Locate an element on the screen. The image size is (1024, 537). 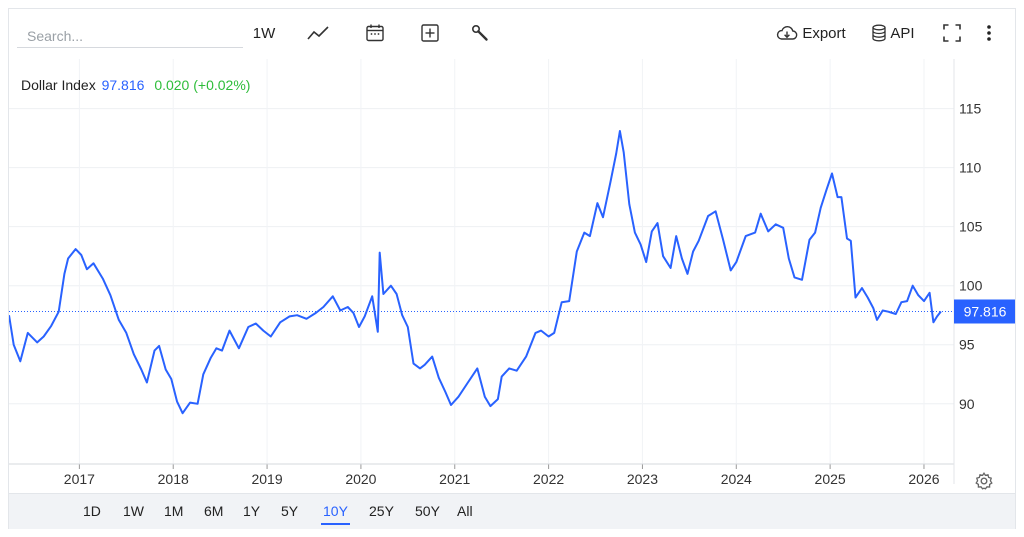
more-vertical-icon is located at coordinates (989, 33).